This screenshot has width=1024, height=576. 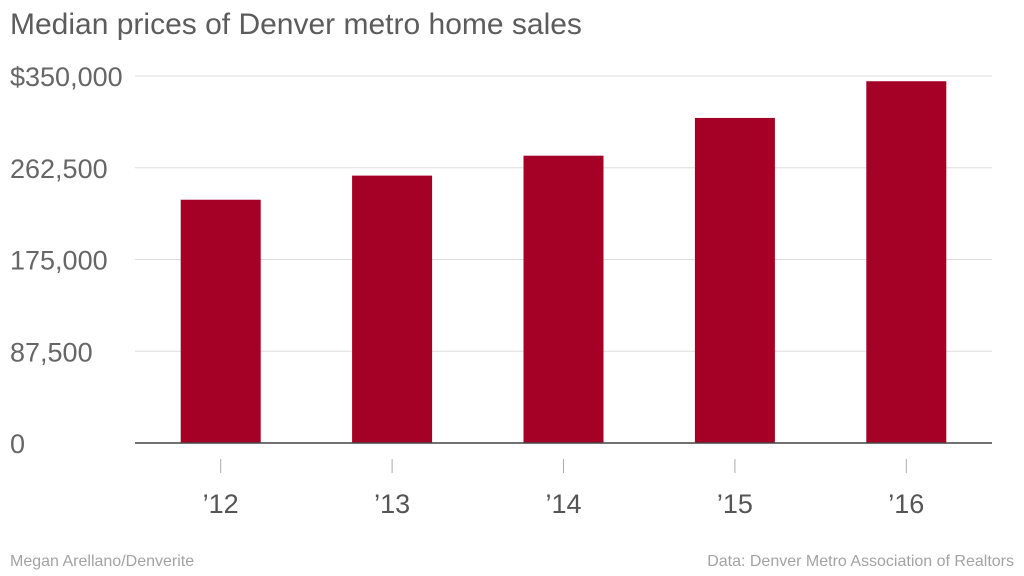 What do you see at coordinates (66, 77) in the screenshot?
I see `y-tick-label: $350,000` at bounding box center [66, 77].